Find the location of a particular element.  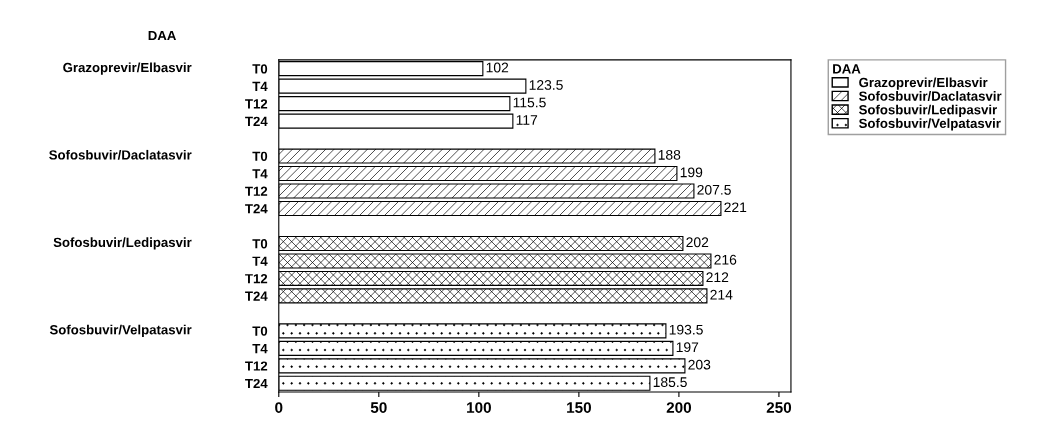

data-label: 117 is located at coordinates (527, 120).